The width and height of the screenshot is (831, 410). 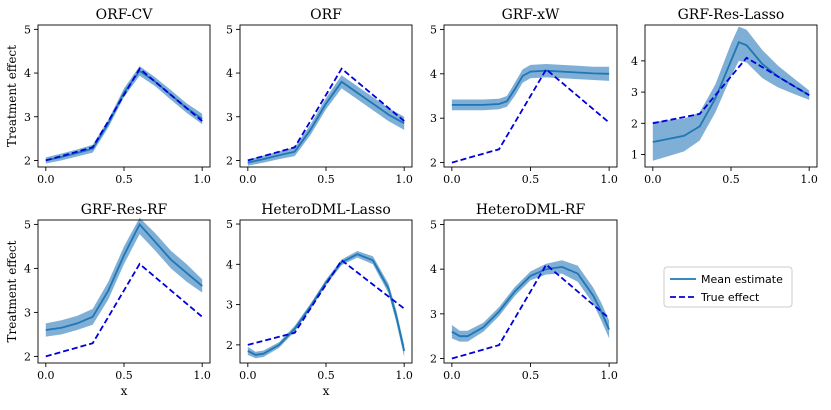 I want to click on chart-title: HeteroDML-Lasso, so click(x=326, y=210).